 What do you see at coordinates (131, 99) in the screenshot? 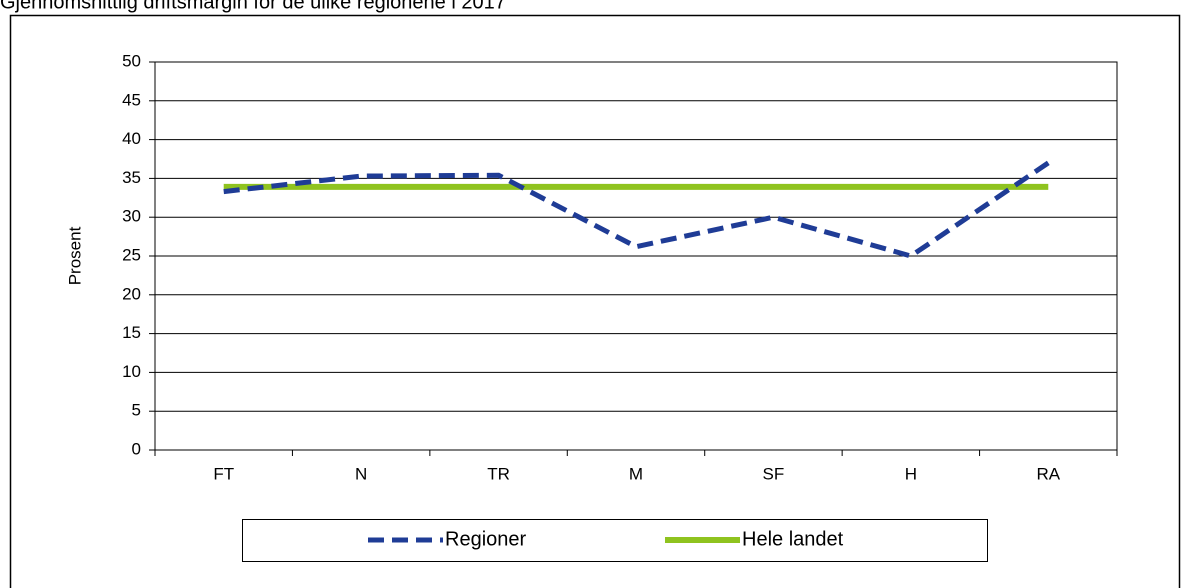
I see `y-tick-label: 45` at bounding box center [131, 99].